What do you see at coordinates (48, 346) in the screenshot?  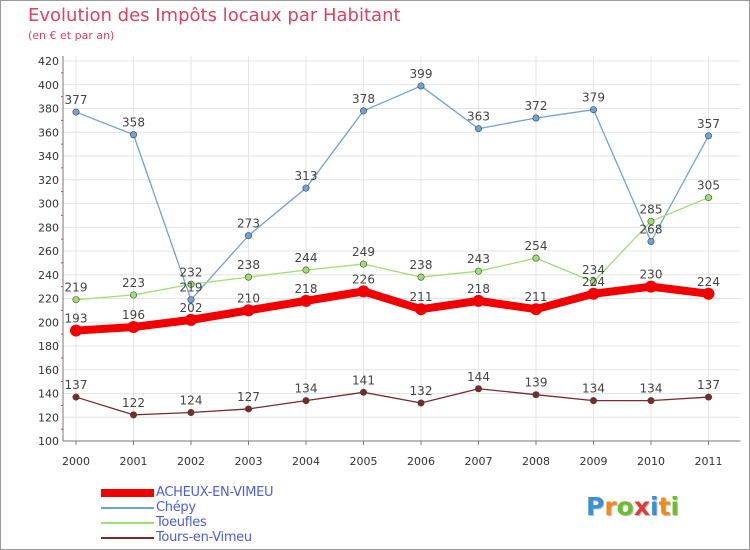 I see `y-tick-label: 180` at bounding box center [48, 346].